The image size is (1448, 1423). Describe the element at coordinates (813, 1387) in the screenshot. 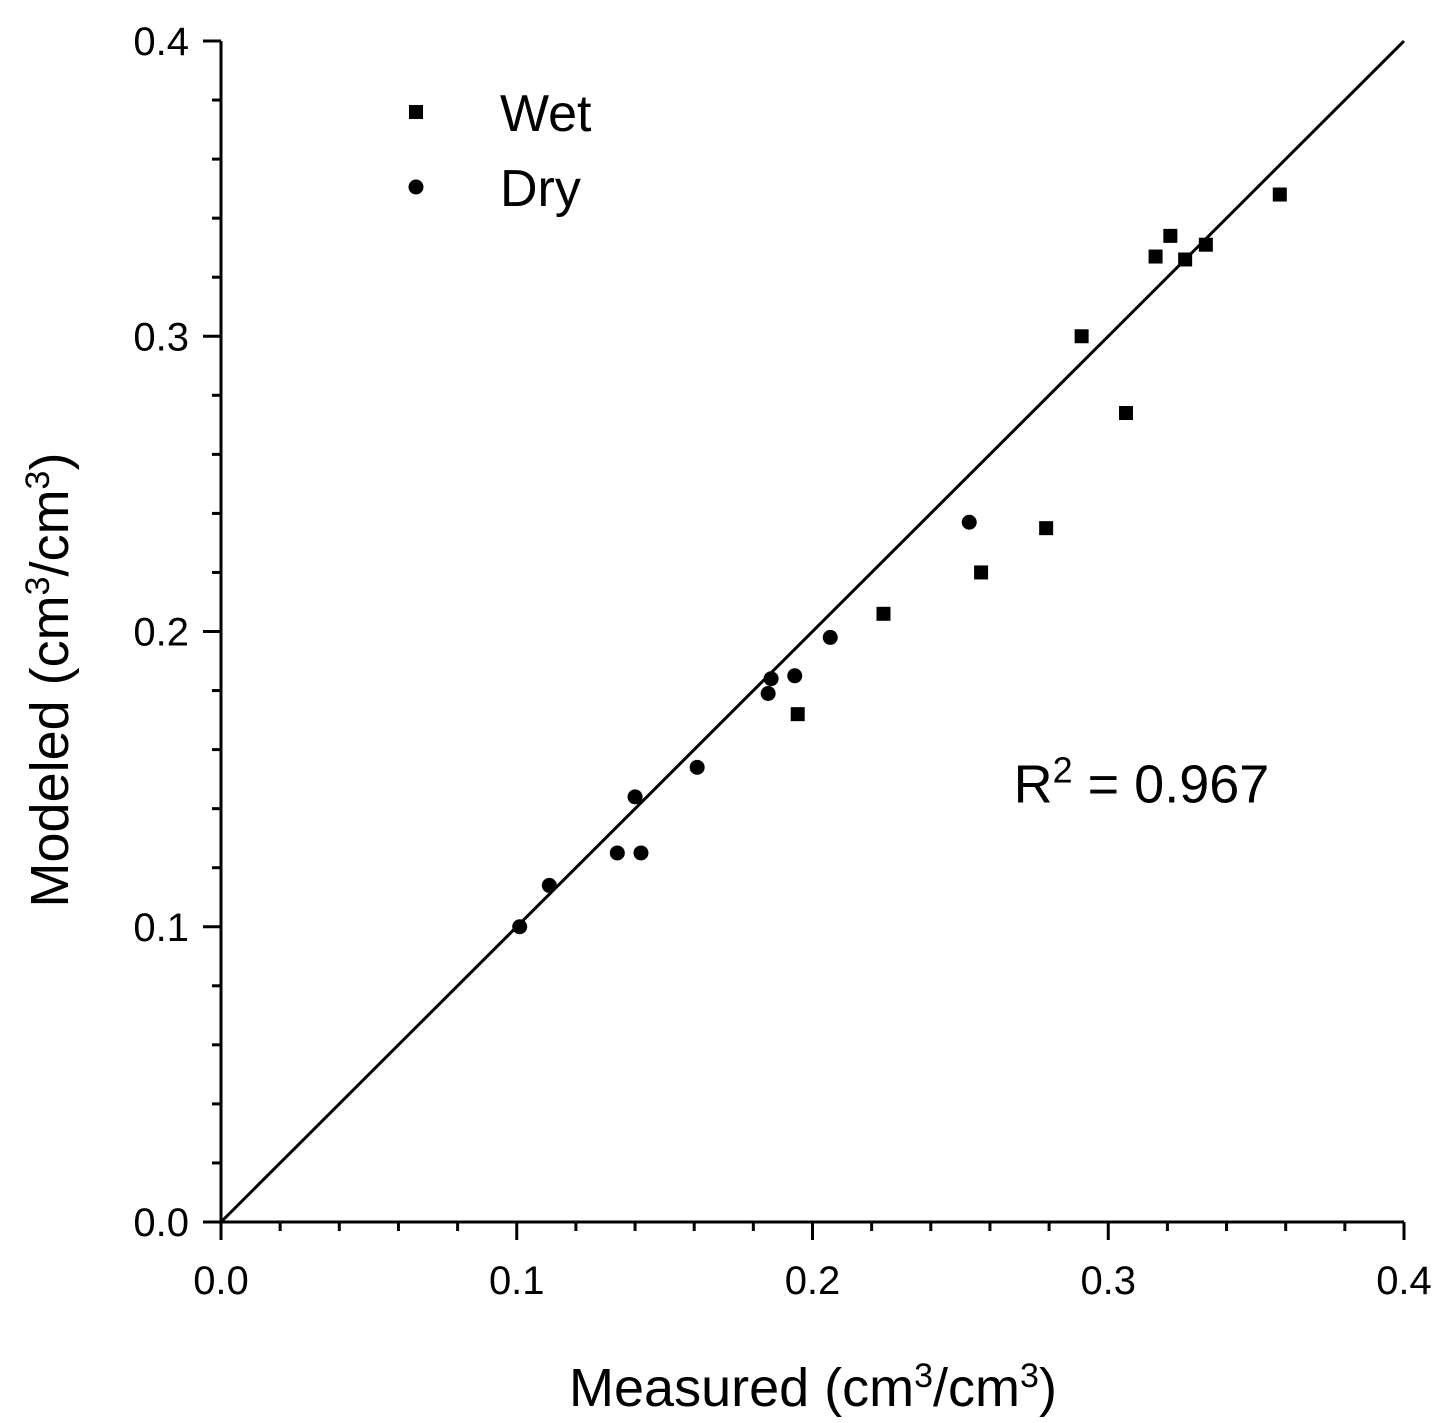

I see `x-axis-title: Measured (cm3/cm3)` at that location.